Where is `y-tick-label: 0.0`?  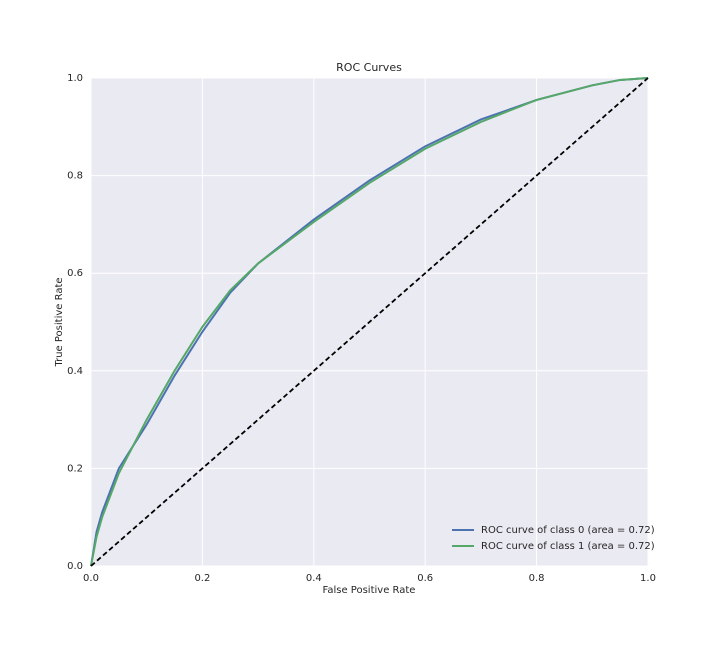 y-tick-label: 0.0 is located at coordinates (75, 566).